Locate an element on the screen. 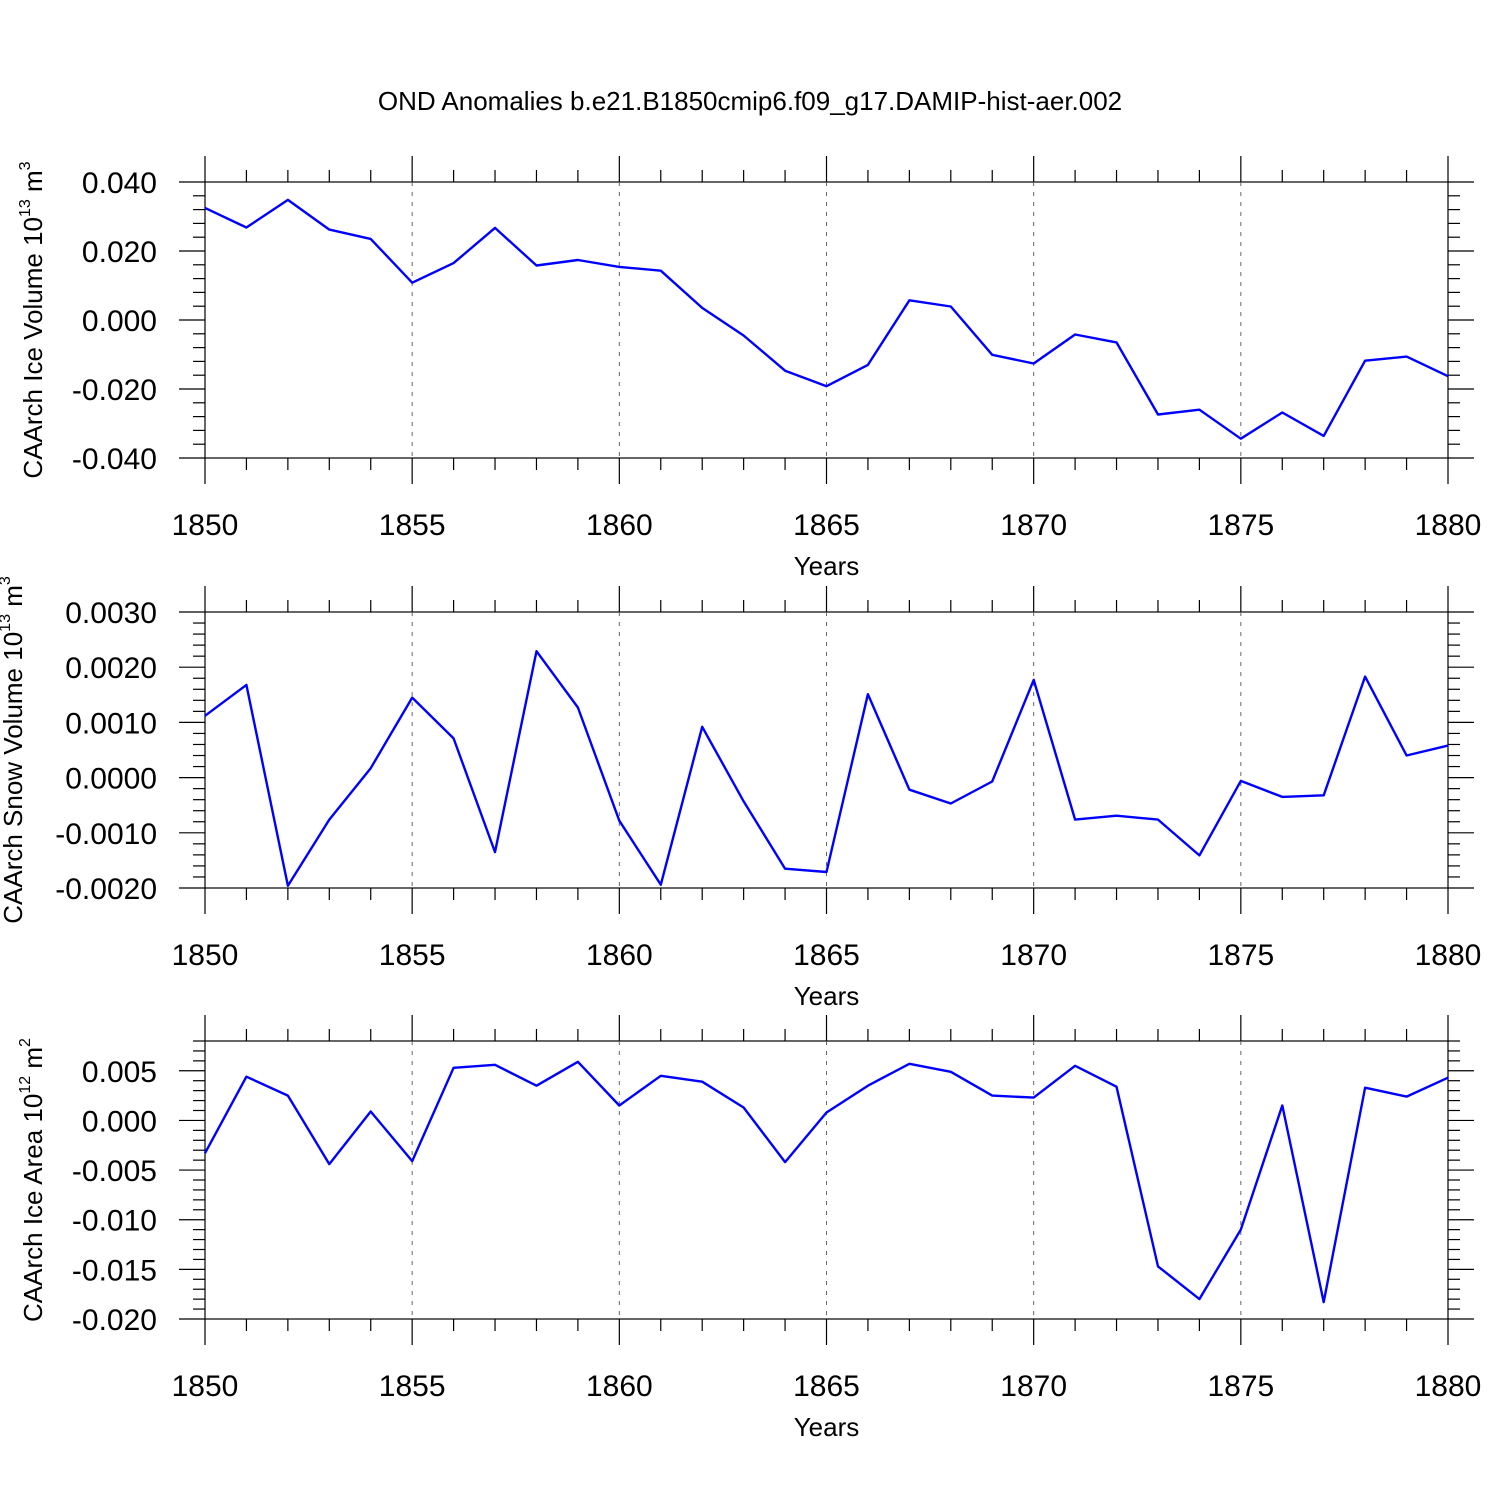 The width and height of the screenshot is (1500, 1500). y-tick-label: -0.015 is located at coordinates (114, 1270).